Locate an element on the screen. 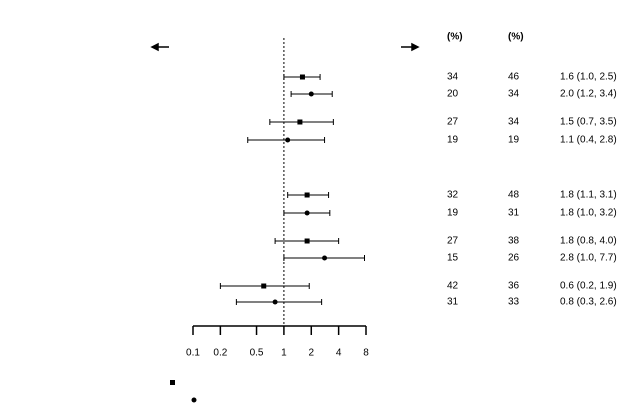  column-value: 48 is located at coordinates (514, 195).